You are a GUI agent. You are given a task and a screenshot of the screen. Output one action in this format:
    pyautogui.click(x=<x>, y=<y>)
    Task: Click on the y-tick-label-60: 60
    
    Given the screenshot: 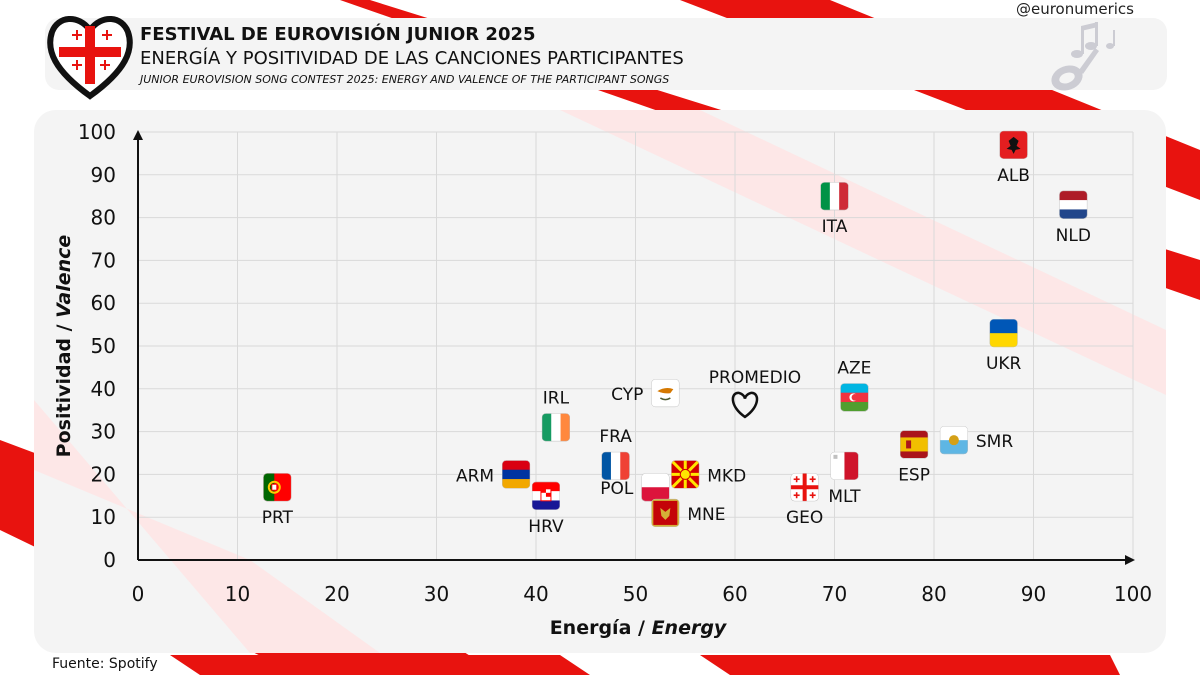 What is the action you would take?
    pyautogui.click(x=103, y=303)
    